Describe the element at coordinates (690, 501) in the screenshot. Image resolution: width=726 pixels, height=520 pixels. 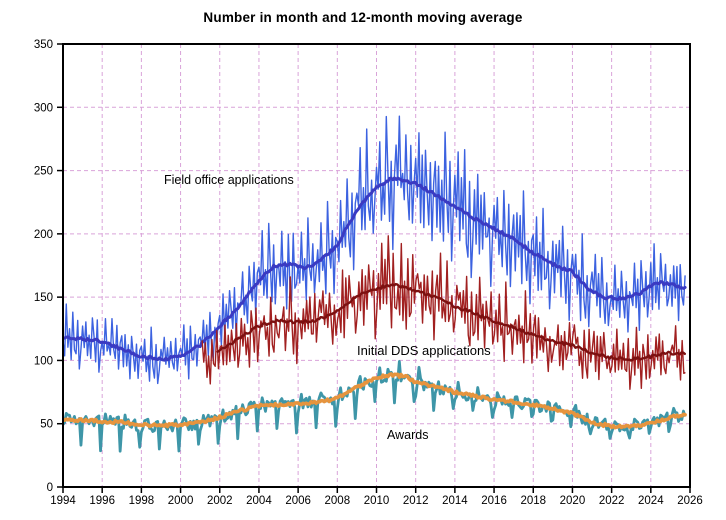
I see `x-axis-label: 2026` at that location.